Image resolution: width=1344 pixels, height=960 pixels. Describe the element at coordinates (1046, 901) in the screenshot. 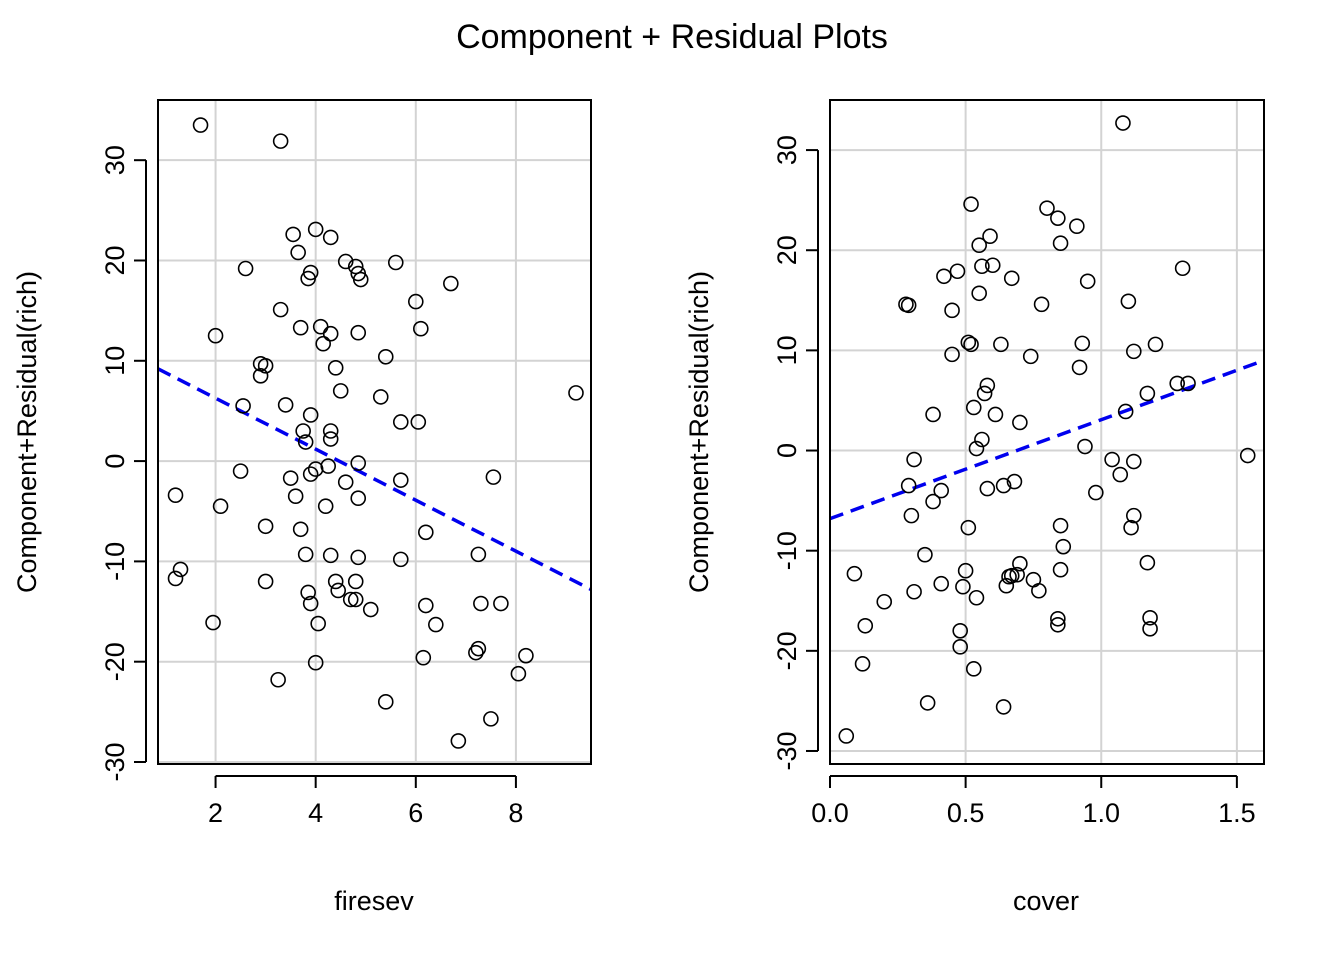

I see `x-axis-label: cover` at that location.